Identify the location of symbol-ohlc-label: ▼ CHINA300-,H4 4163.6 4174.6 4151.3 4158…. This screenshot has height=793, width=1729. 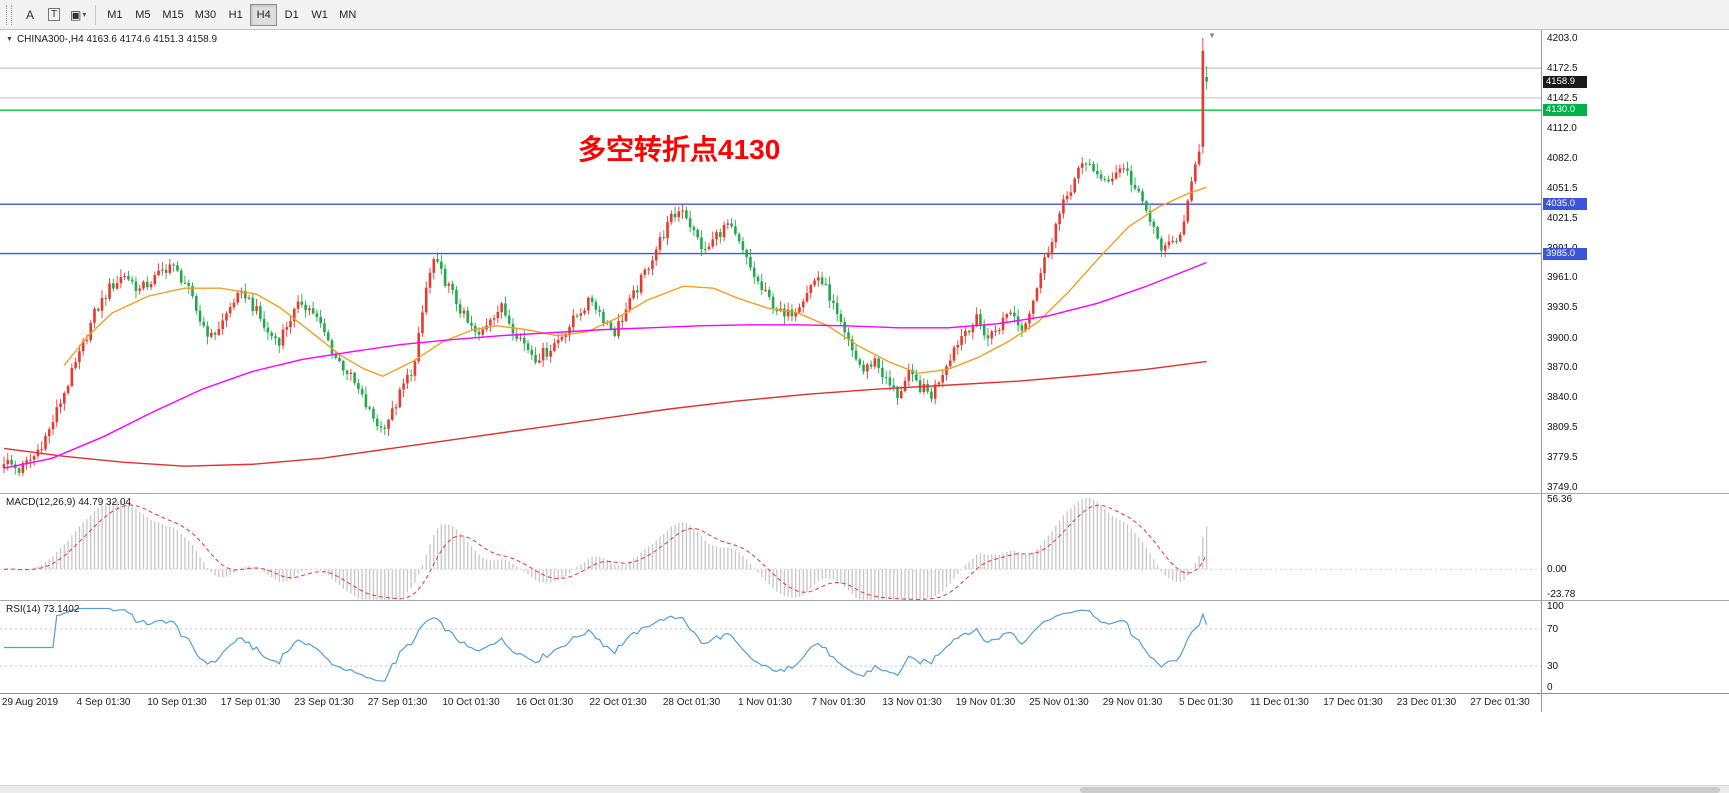
(111, 39).